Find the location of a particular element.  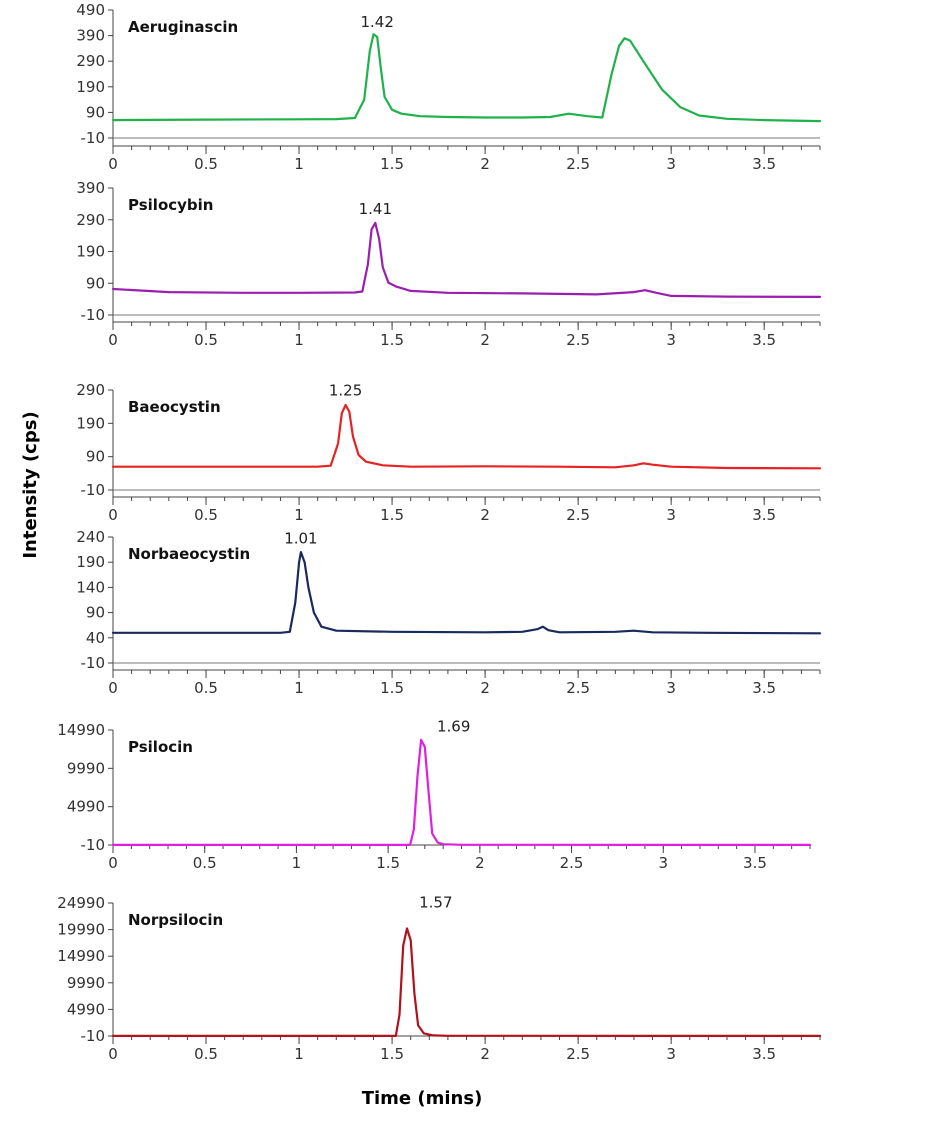

peak-label: 1.69 is located at coordinates (453, 727).